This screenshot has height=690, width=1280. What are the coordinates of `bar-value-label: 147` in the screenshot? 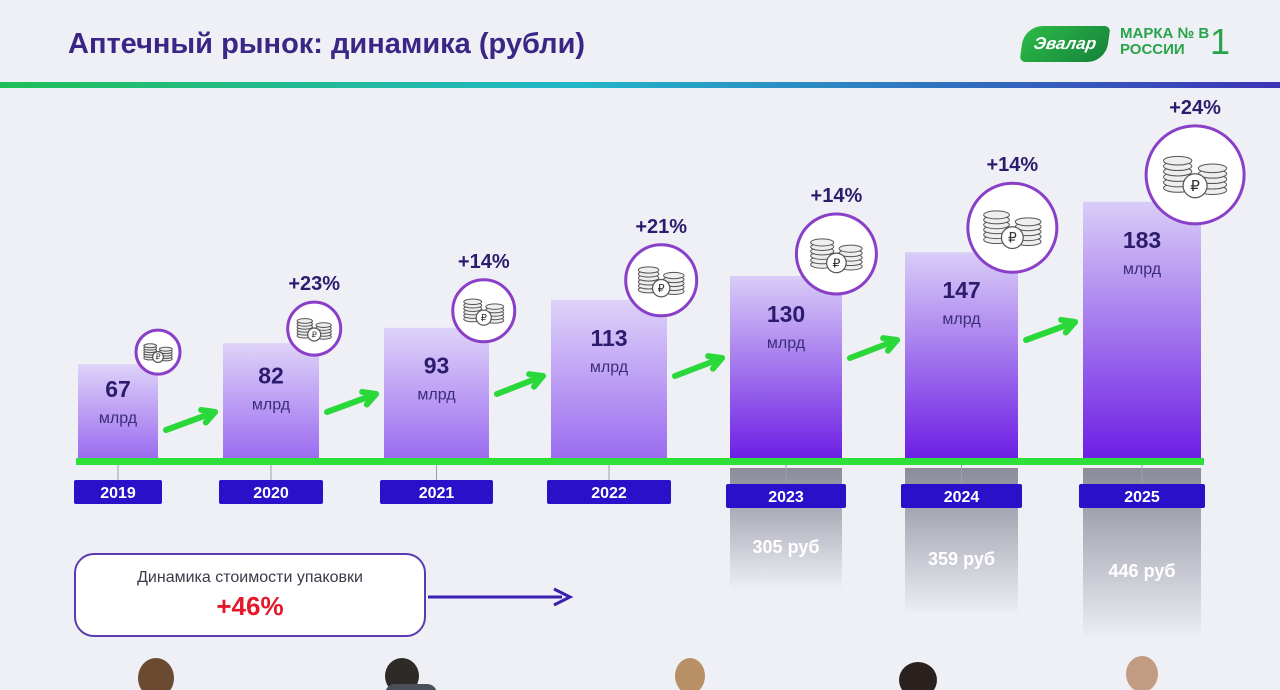 It's located at (961, 290).